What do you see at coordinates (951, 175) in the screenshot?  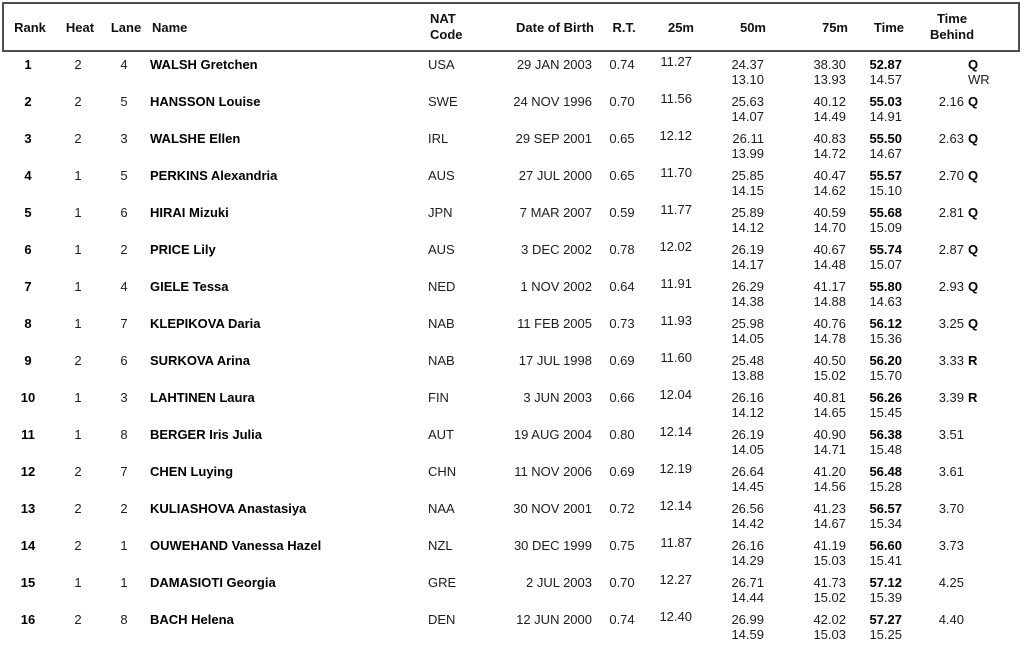 I see `time-behind-value: 2.70` at bounding box center [951, 175].